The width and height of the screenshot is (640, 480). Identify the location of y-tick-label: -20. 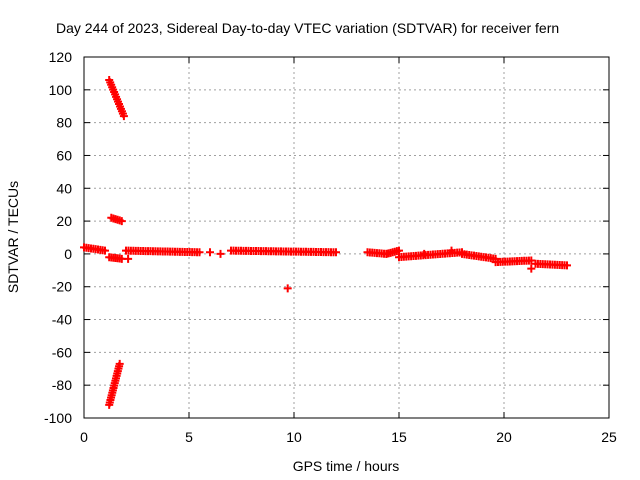
(62, 287).